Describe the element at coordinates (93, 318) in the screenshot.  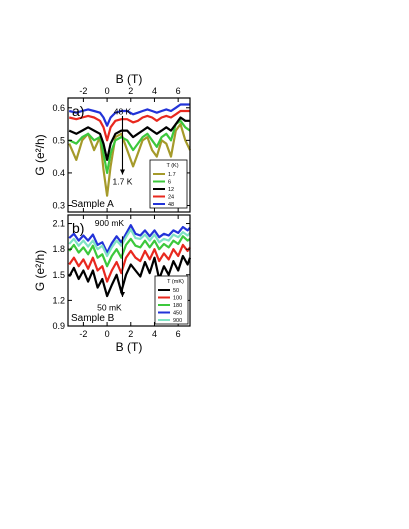
I see `sample-label: Sample B` at that location.